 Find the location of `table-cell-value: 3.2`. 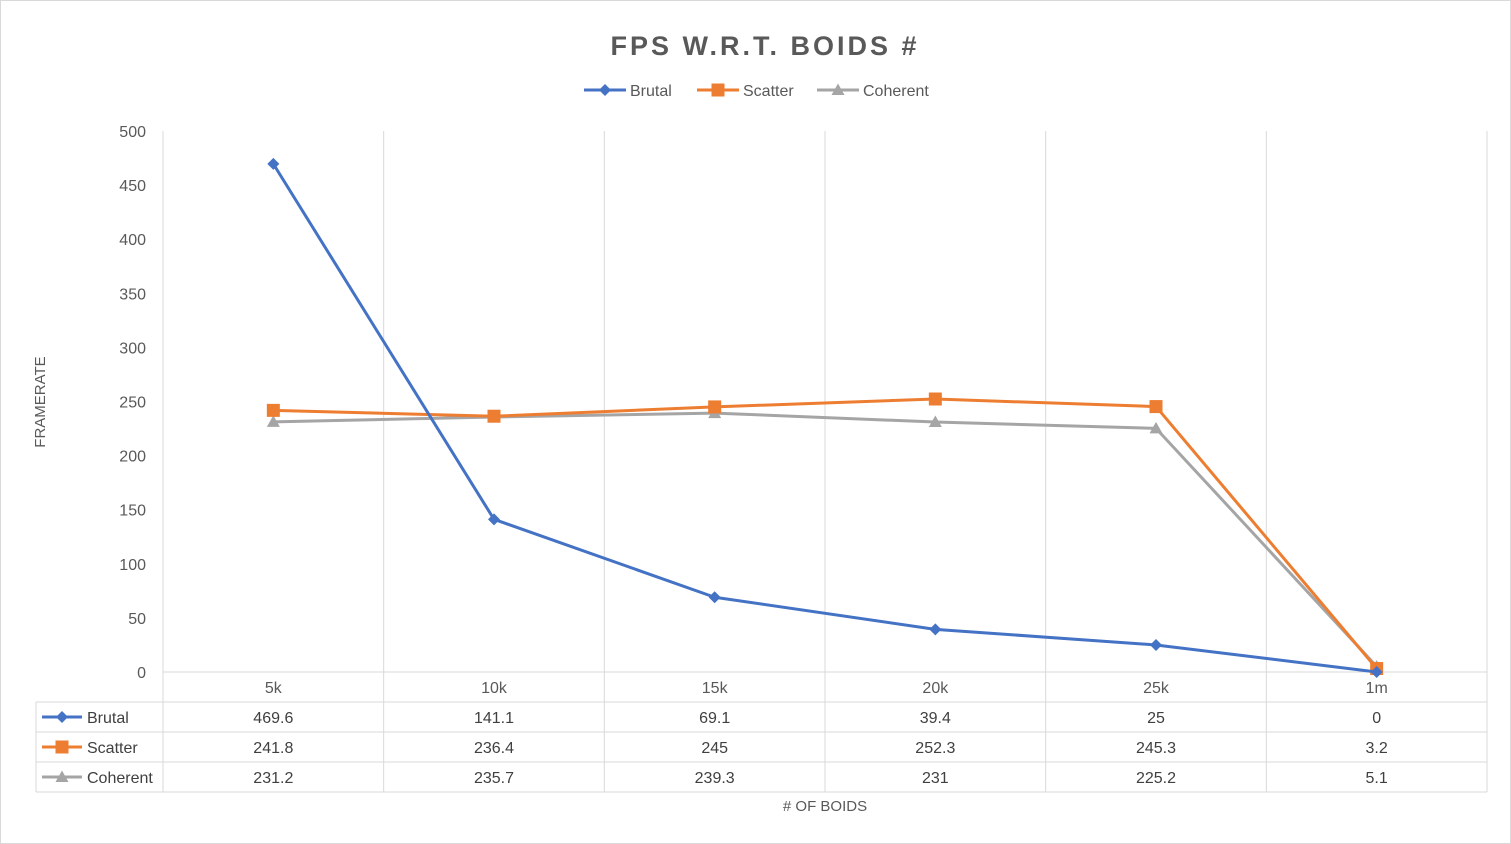

table-cell-value: 3.2 is located at coordinates (1377, 748).